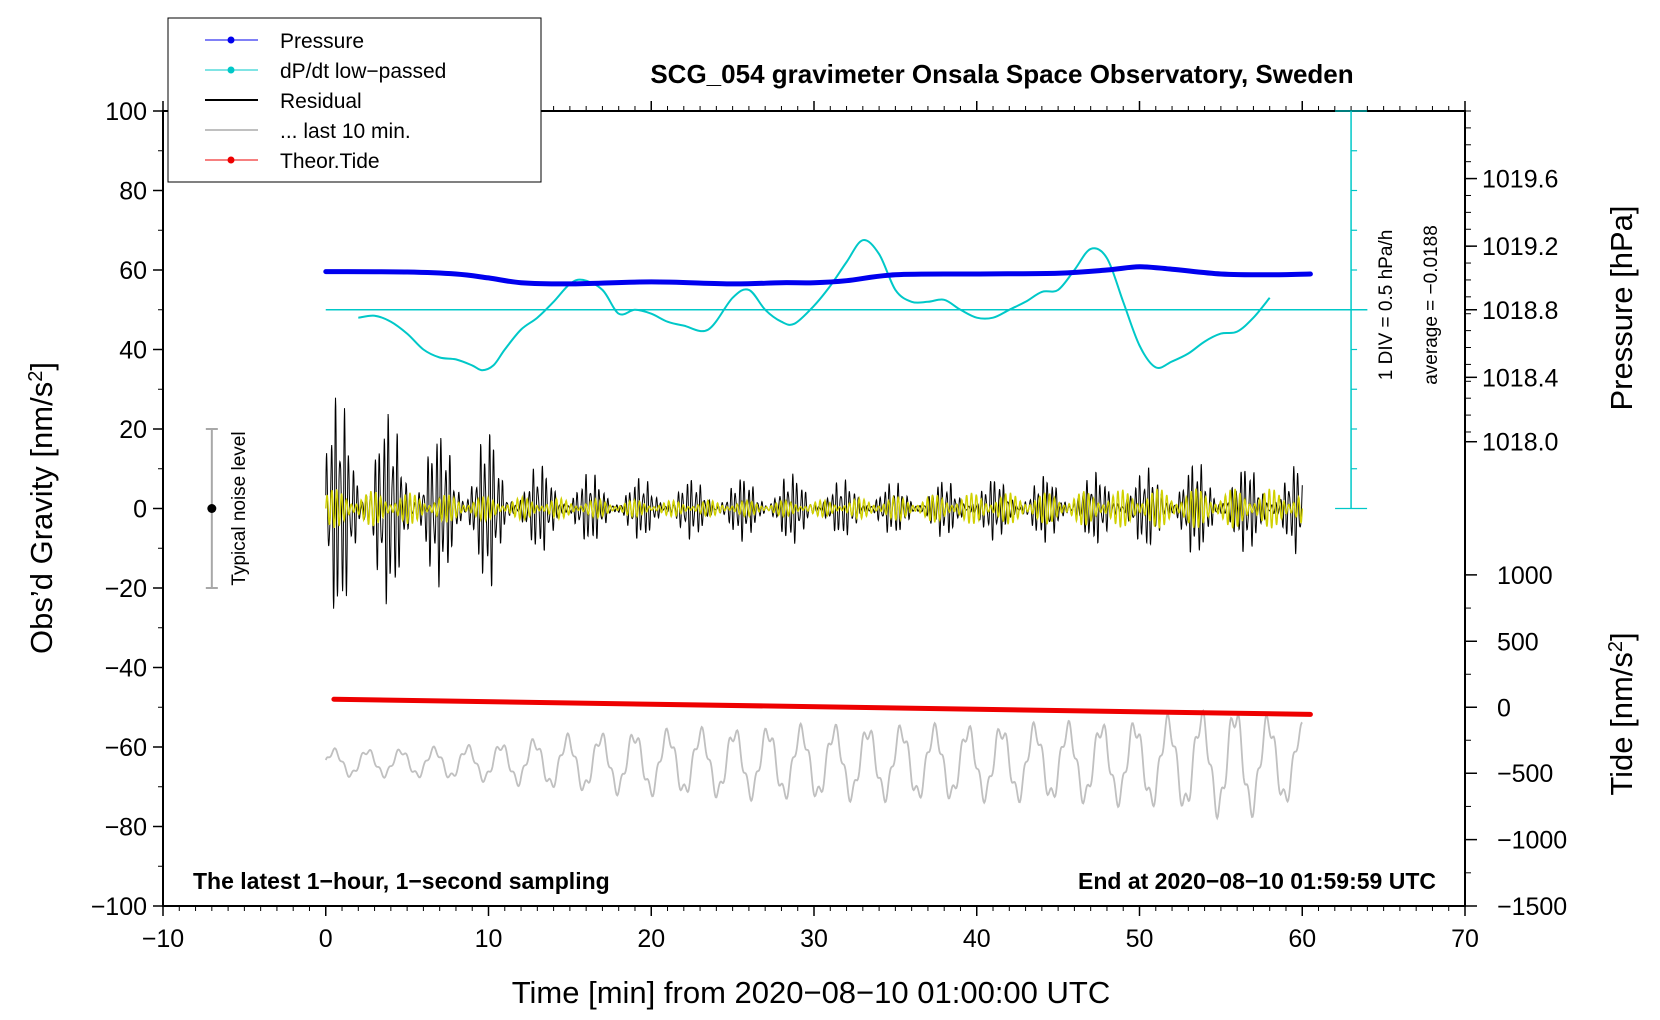 This screenshot has height=1020, width=1660. I want to click on end-time-note: End at 2020−08−10 01:59:59 UTC, so click(1257, 881).